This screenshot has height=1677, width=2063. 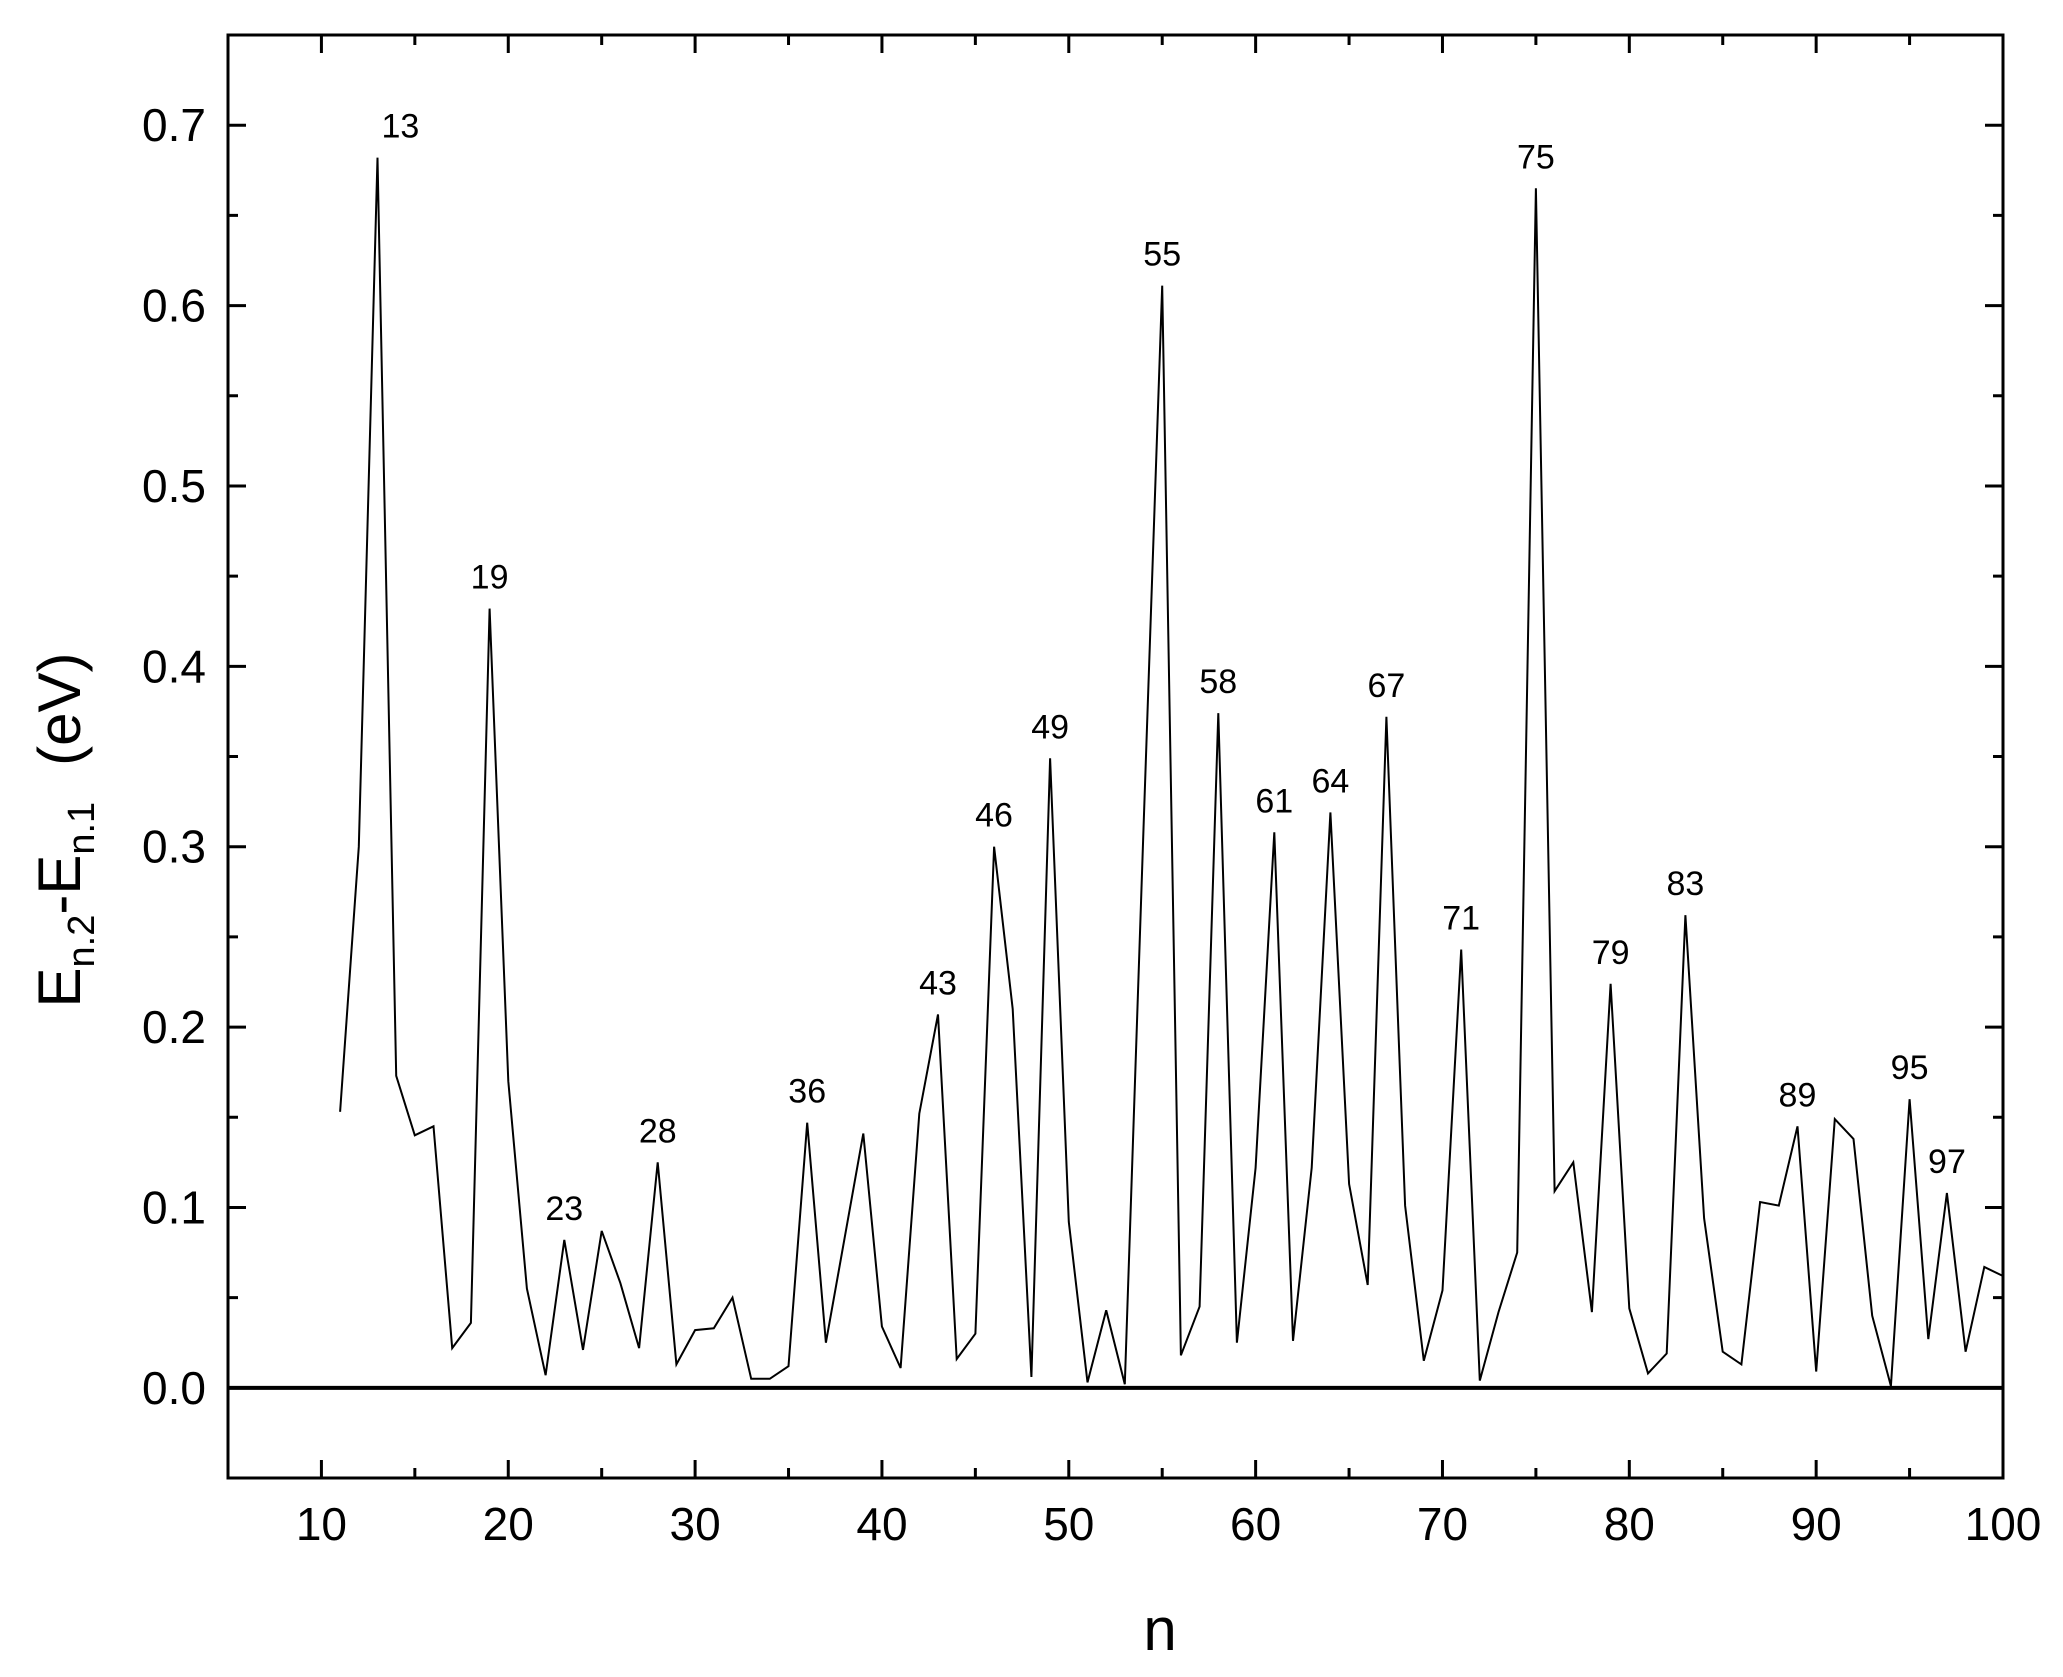 I want to click on y-tick-label: 0.4, so click(x=174, y=666).